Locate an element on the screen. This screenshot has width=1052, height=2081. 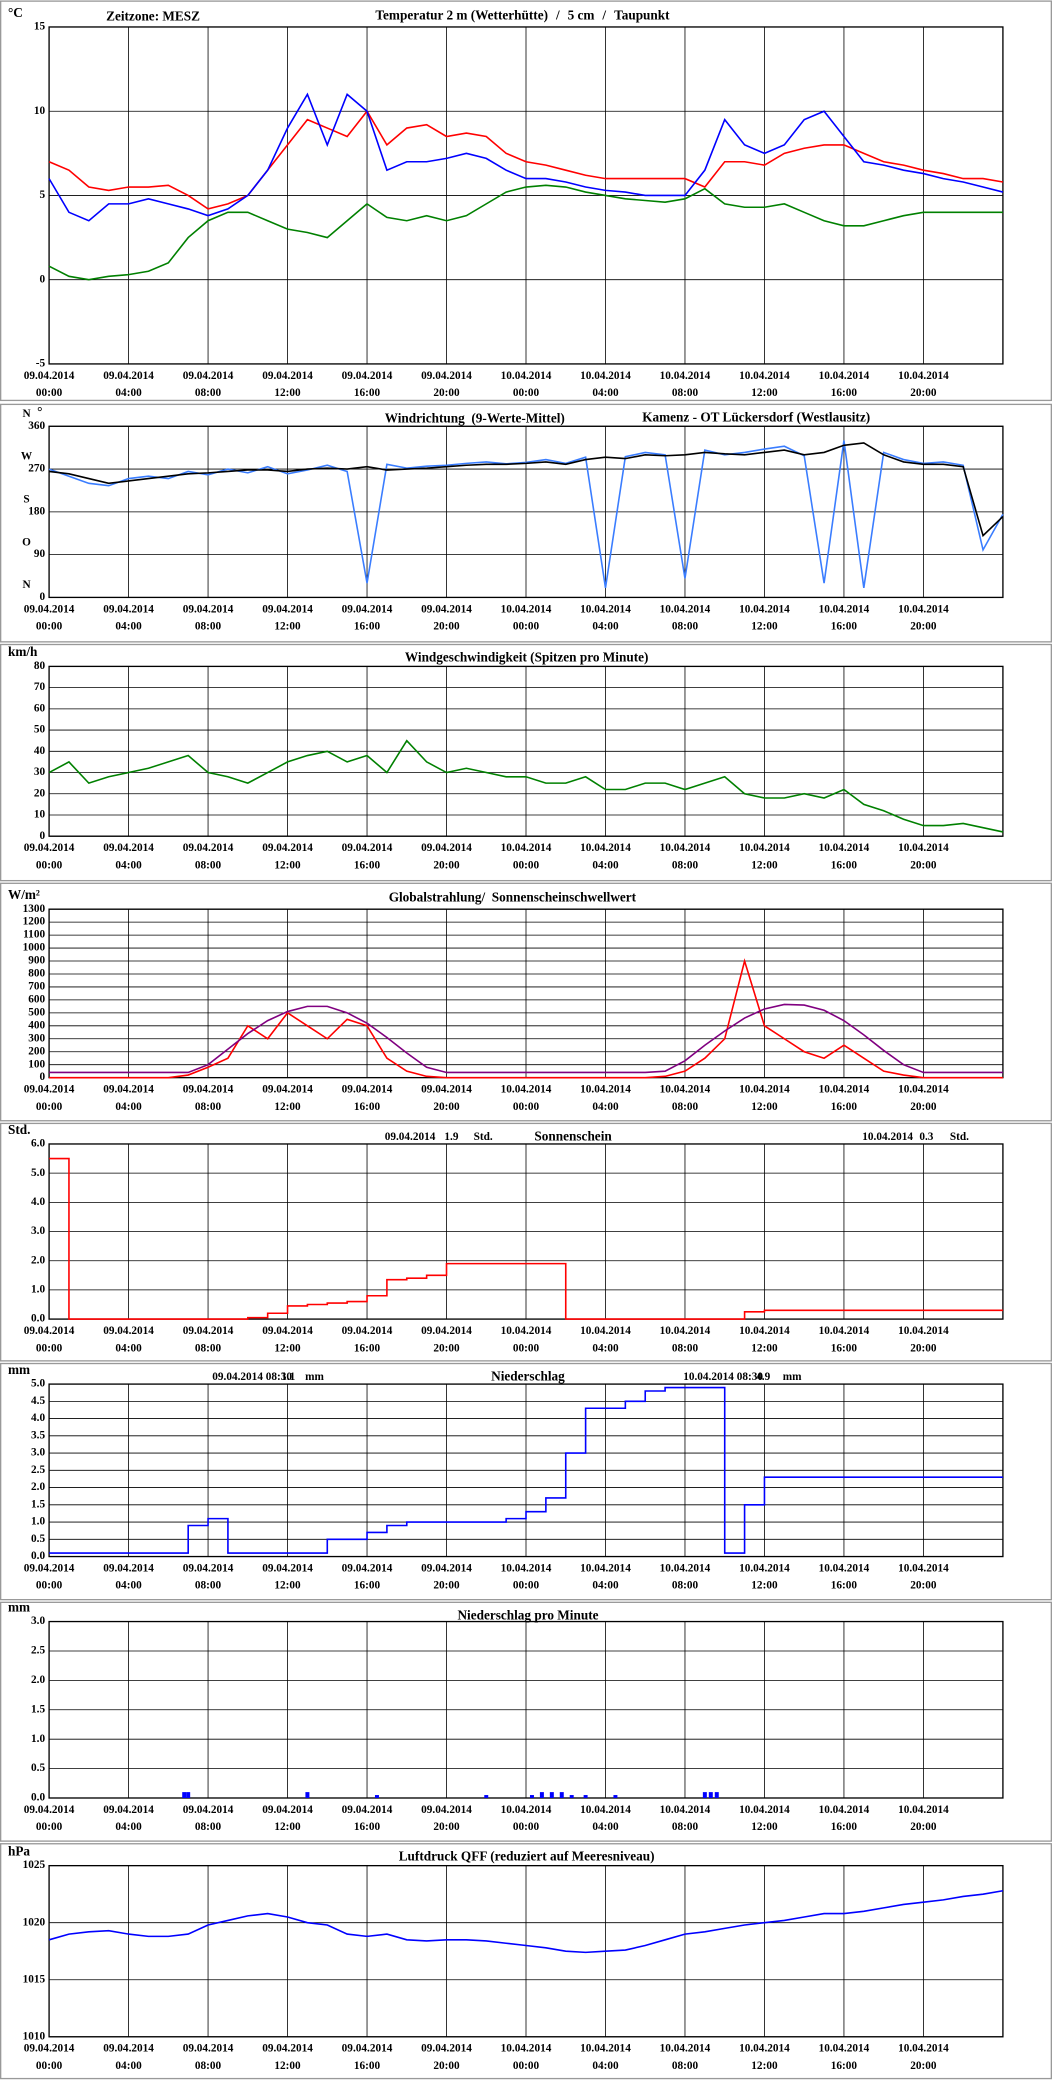
summary-unit: mm is located at coordinates (792, 1377).